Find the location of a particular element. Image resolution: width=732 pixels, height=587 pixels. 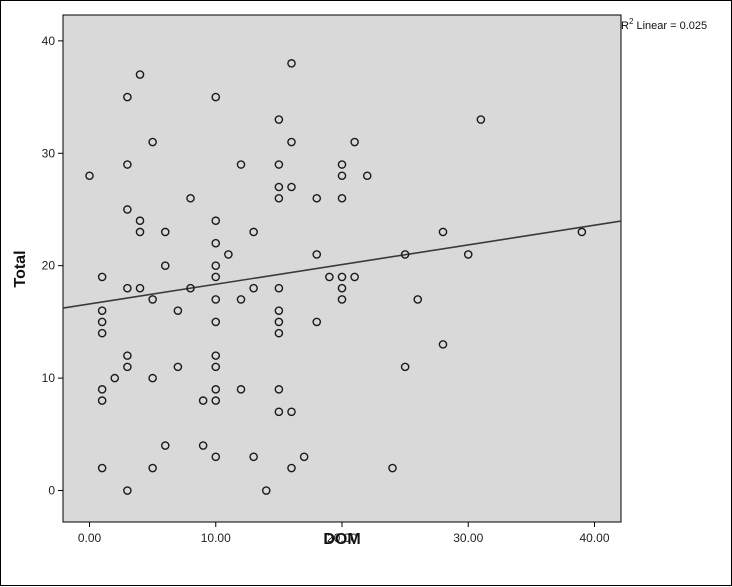

linear-fit-line is located at coordinates (342, 264).